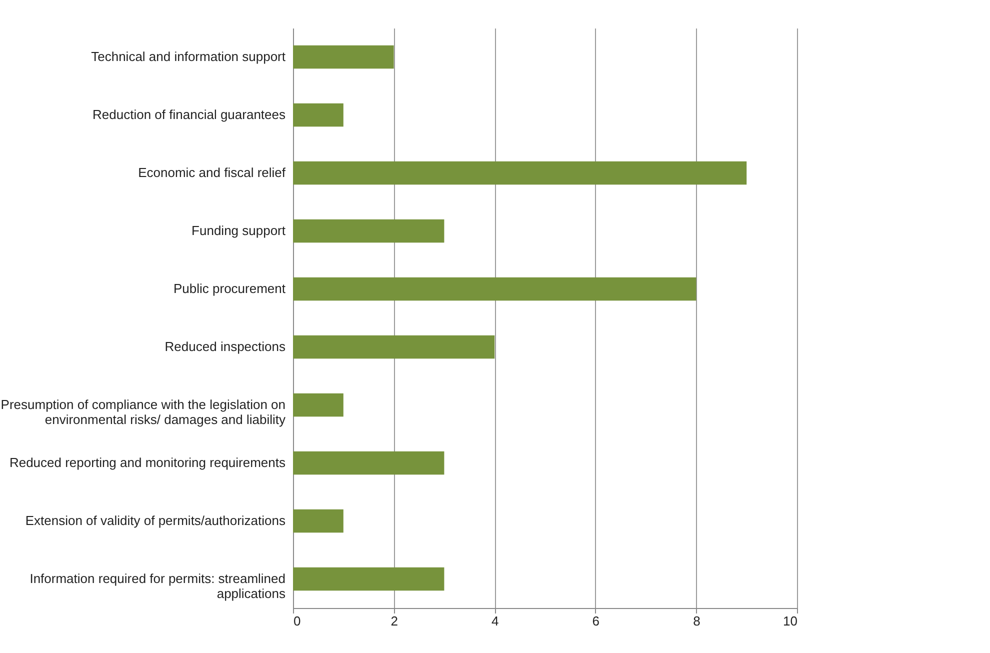 The width and height of the screenshot is (990, 653). Describe the element at coordinates (230, 288) in the screenshot. I see `y-tick-label: Public procurement` at that location.